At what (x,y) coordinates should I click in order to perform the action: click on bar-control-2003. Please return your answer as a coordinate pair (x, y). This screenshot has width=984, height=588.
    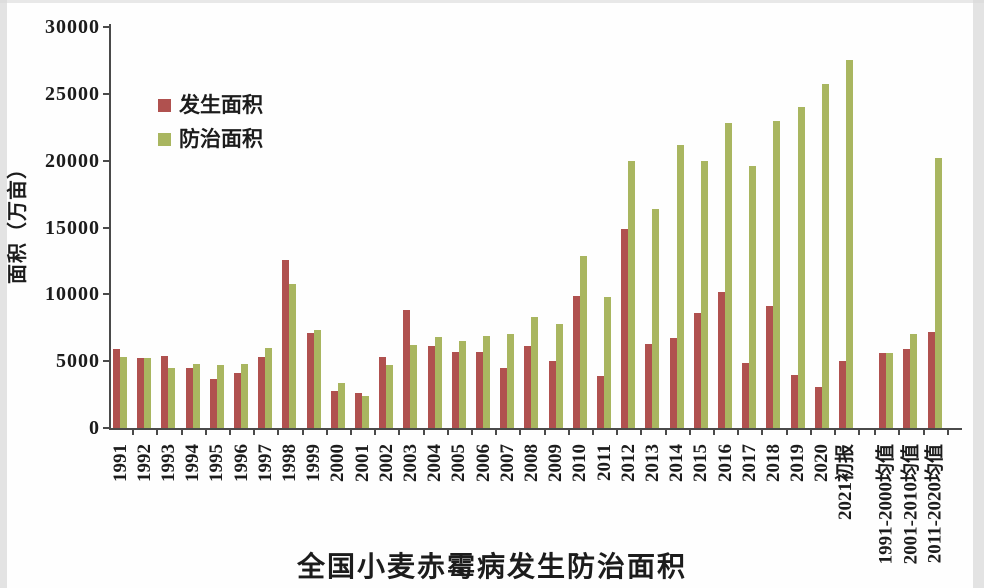
    Looking at the image, I should click on (414, 386).